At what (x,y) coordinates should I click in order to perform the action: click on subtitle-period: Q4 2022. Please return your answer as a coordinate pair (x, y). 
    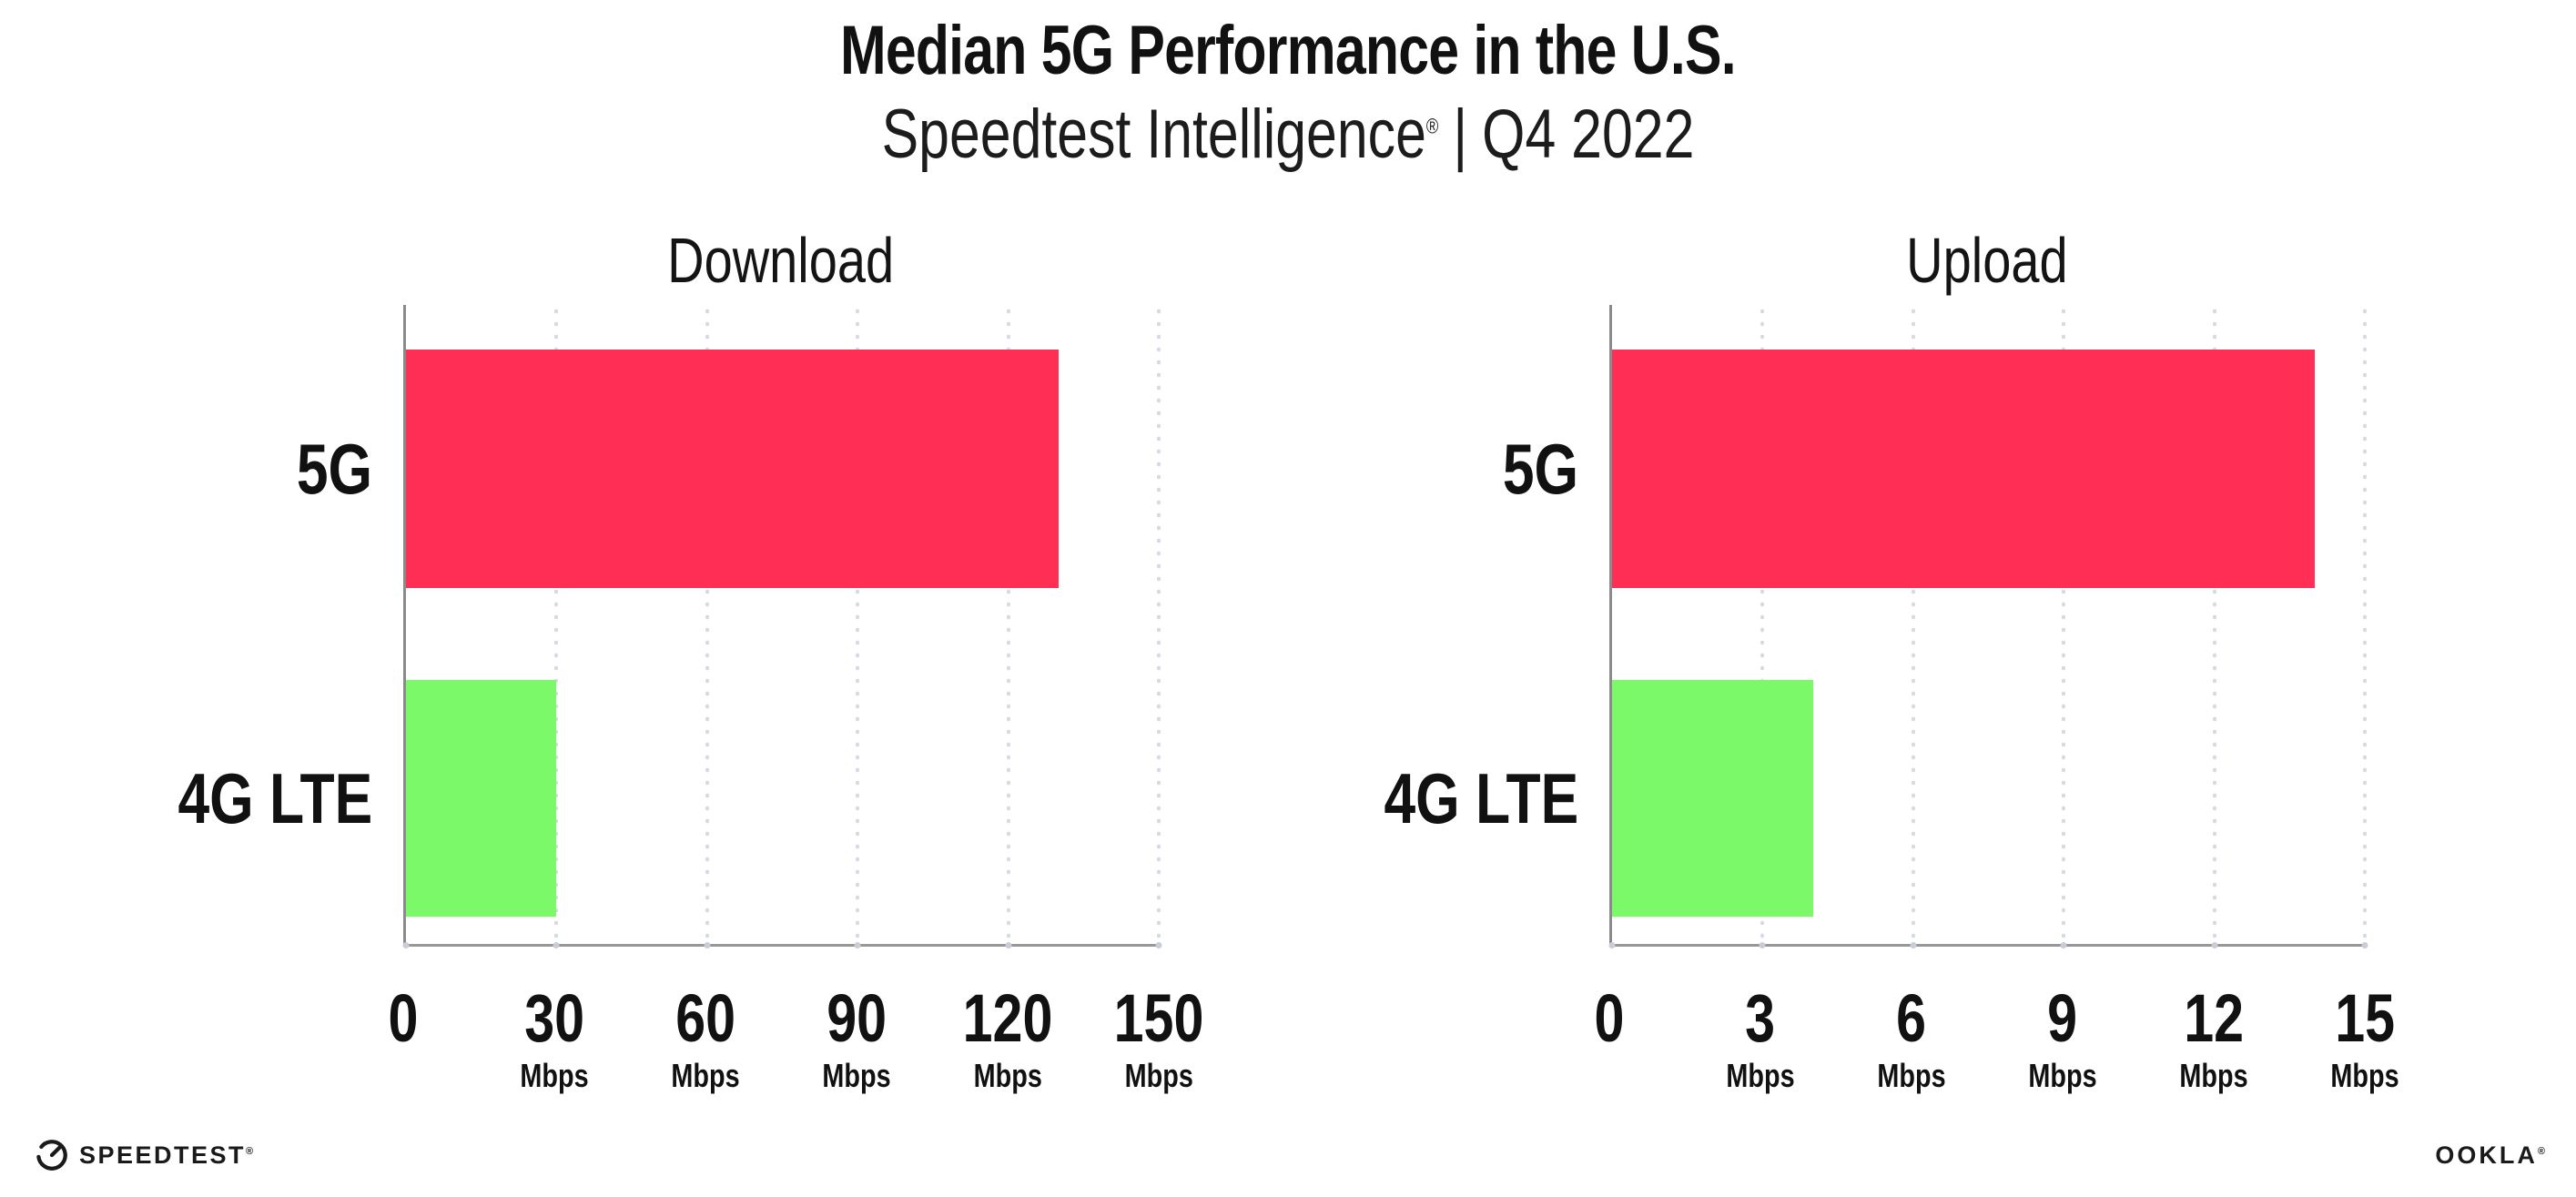
    Looking at the image, I should click on (1588, 134).